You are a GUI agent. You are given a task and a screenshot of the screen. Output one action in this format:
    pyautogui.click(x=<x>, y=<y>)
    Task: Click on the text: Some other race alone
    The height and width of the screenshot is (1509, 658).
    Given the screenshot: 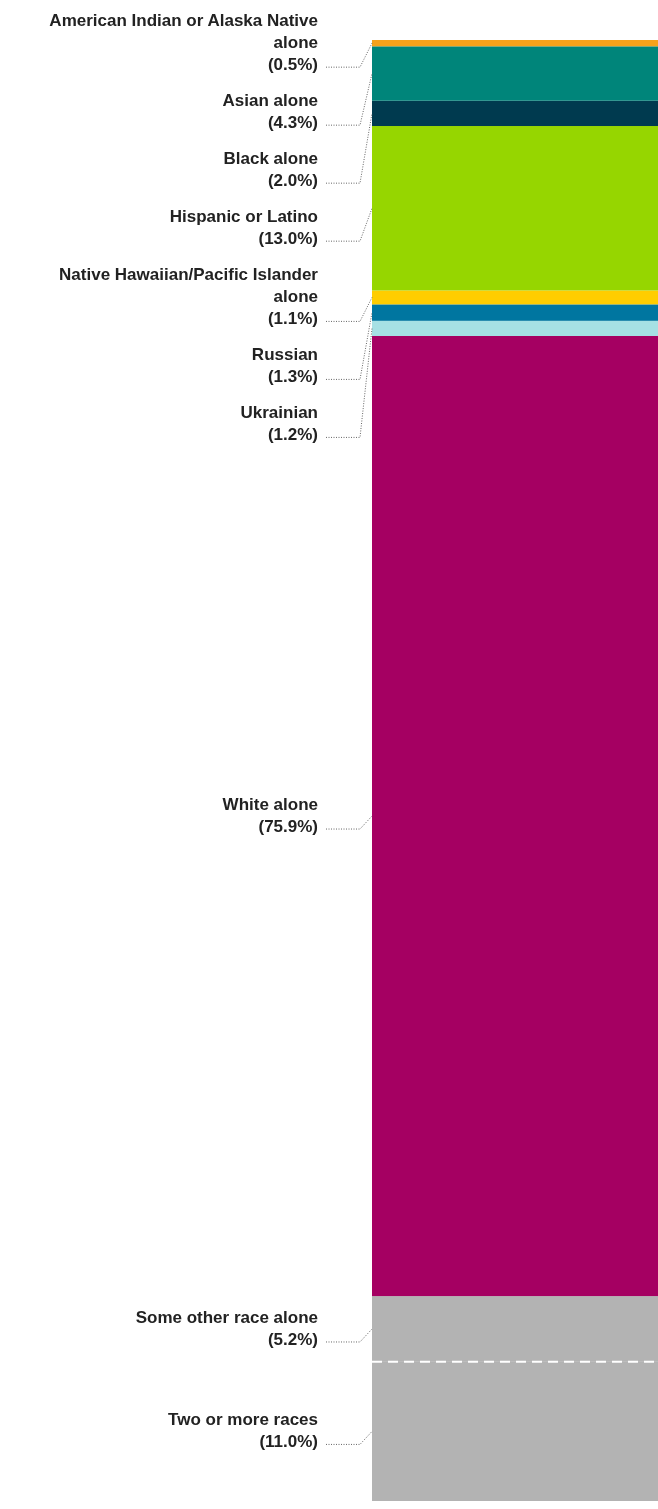 What is the action you would take?
    pyautogui.click(x=226, y=1317)
    